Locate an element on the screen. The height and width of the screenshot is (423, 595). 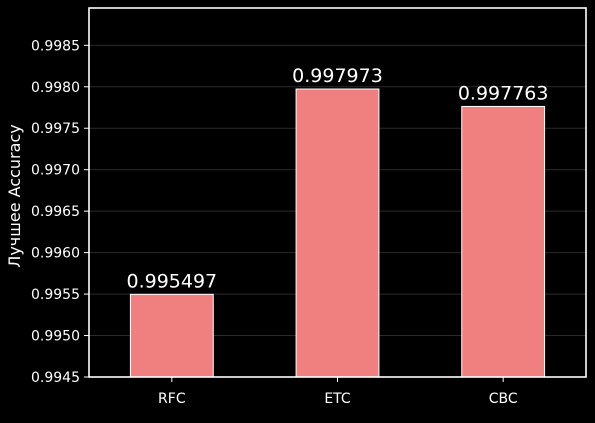
value-label: 0.997763 is located at coordinates (503, 93).